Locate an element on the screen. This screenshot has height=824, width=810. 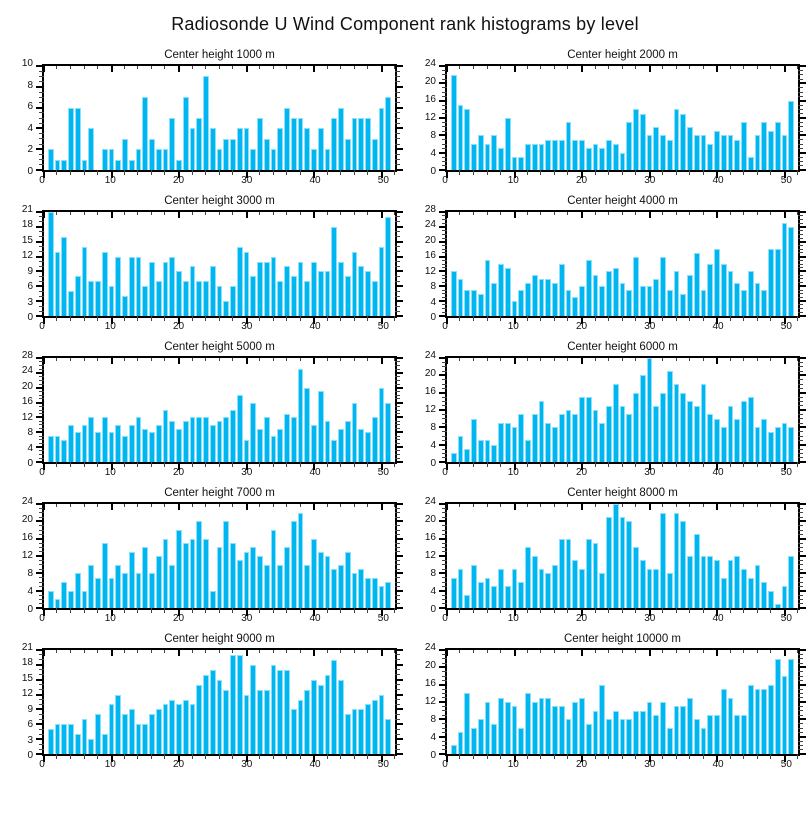
y-axis-labels: 0 3 6 9 12 15 18 21 is located at coordinates (26, 264).